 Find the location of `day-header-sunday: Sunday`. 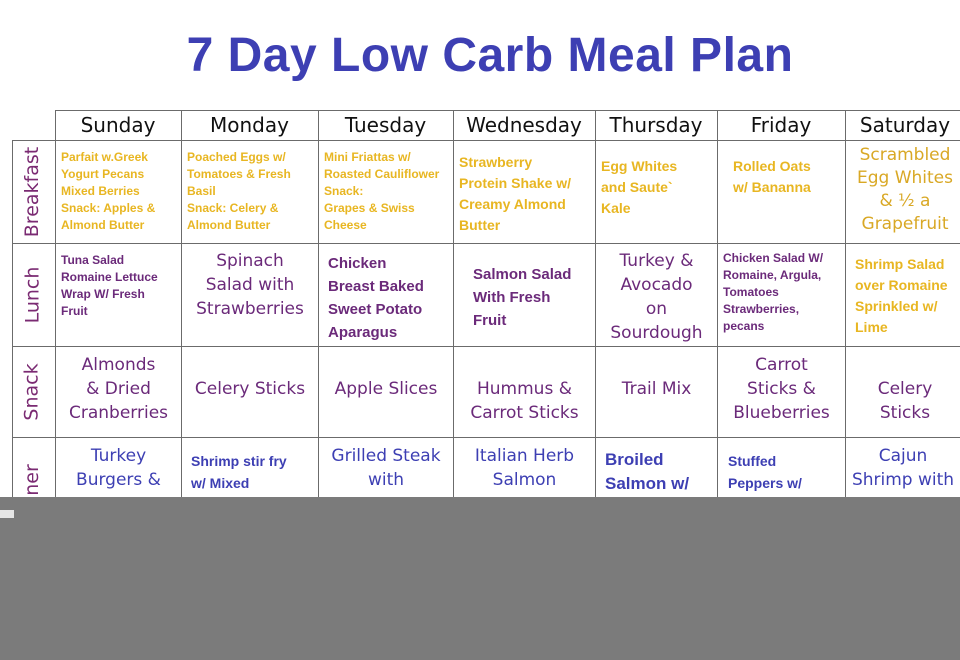

day-header-sunday: Sunday is located at coordinates (118, 125).